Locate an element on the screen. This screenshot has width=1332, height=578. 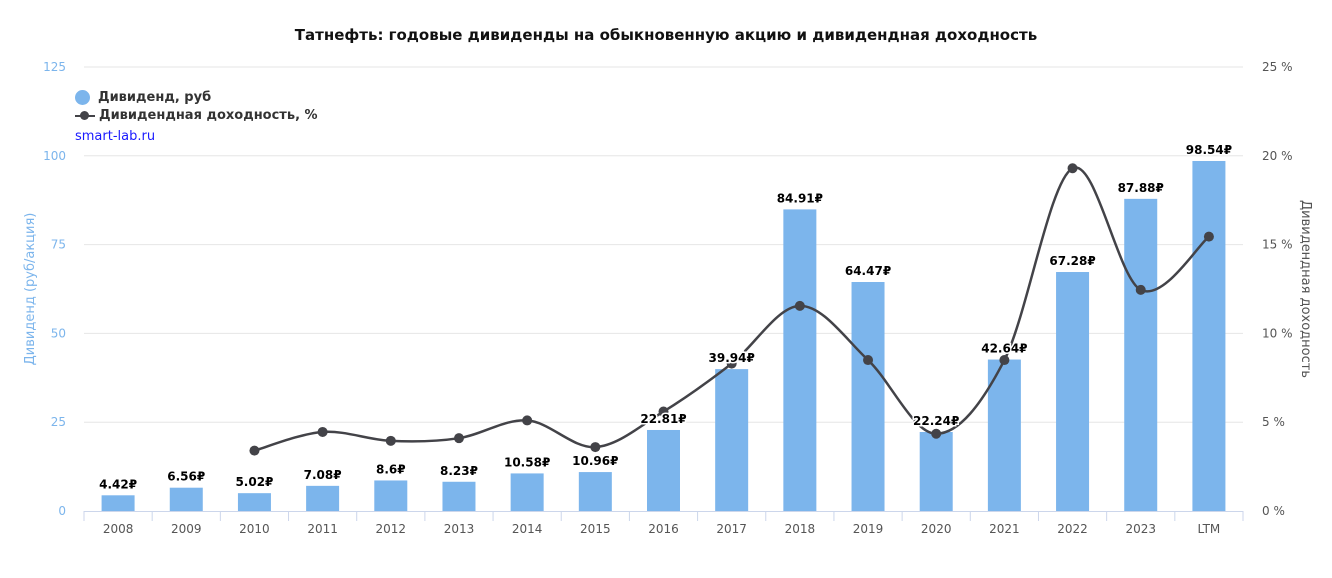
bar-data-label: 10.58₽ is located at coordinates (527, 462).